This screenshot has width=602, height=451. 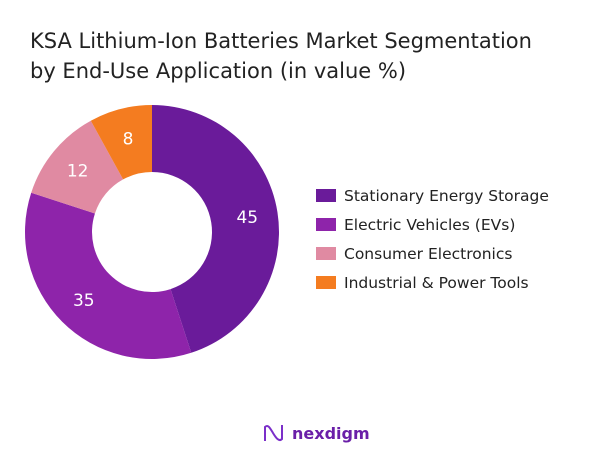 What do you see at coordinates (436, 282) in the screenshot?
I see `legend-label: Industrial & Power Tools` at bounding box center [436, 282].